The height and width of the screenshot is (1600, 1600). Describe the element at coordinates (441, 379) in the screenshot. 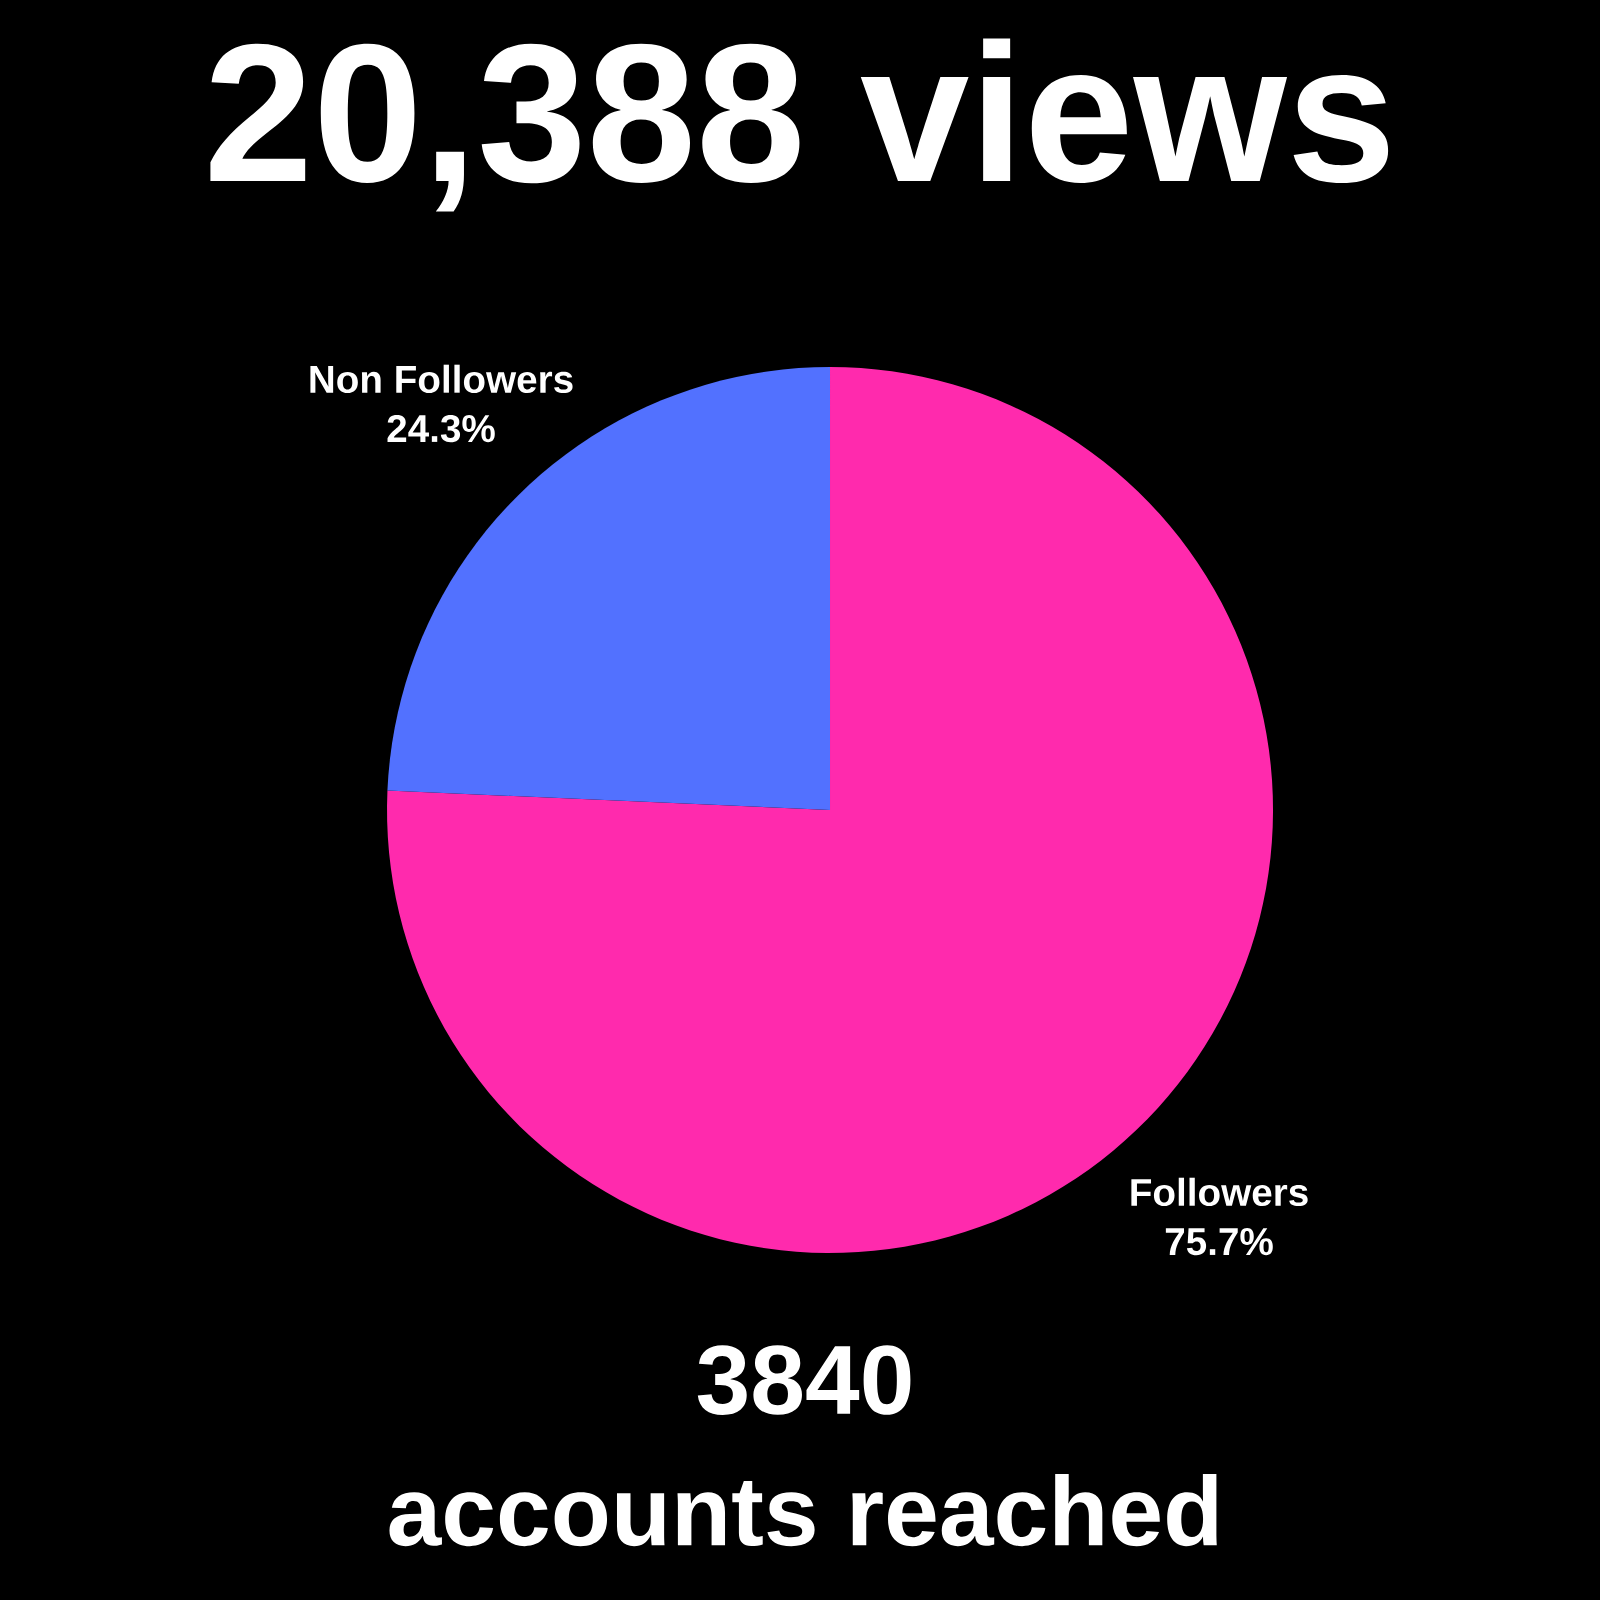

I see `slice-label: Non Followers` at that location.